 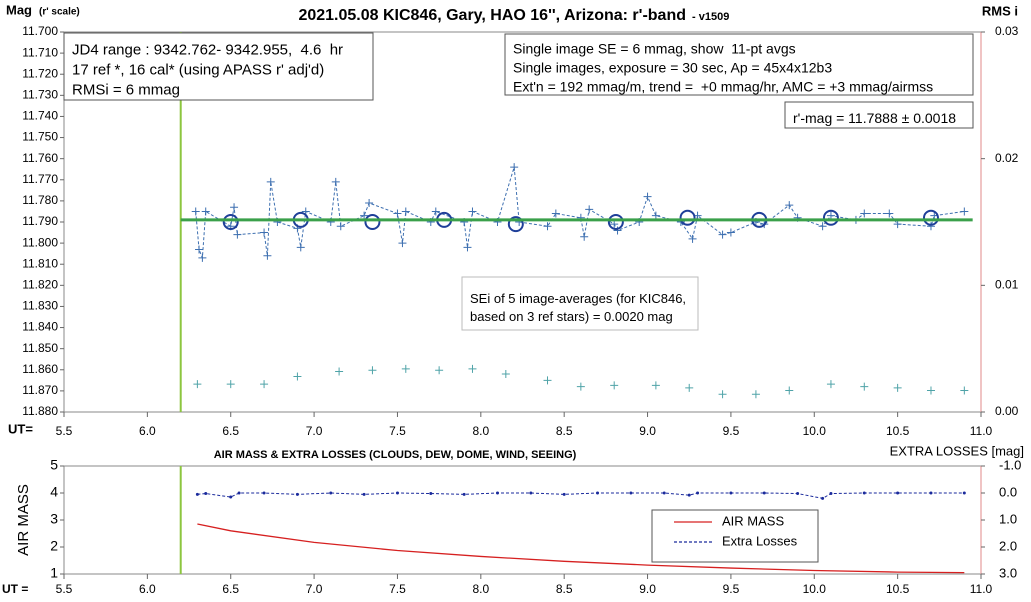 What do you see at coordinates (40, 390) in the screenshot?
I see `y-tick-label: 11.870` at bounding box center [40, 390].